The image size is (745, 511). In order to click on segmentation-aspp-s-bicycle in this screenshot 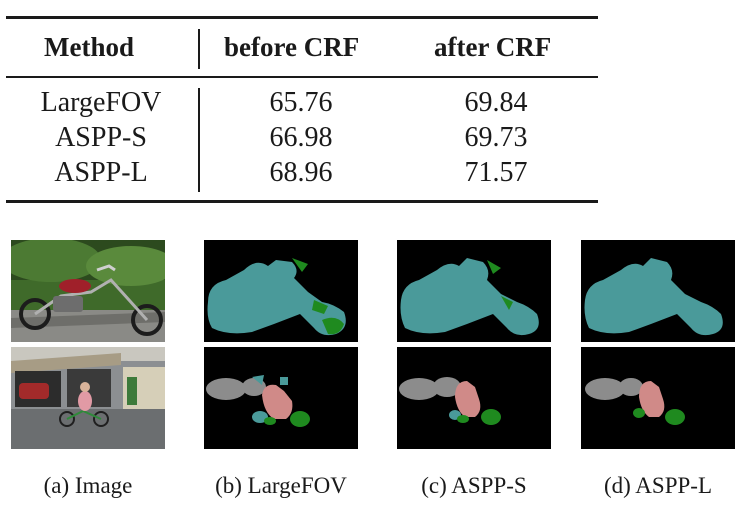, I will do `click(474, 398)`.